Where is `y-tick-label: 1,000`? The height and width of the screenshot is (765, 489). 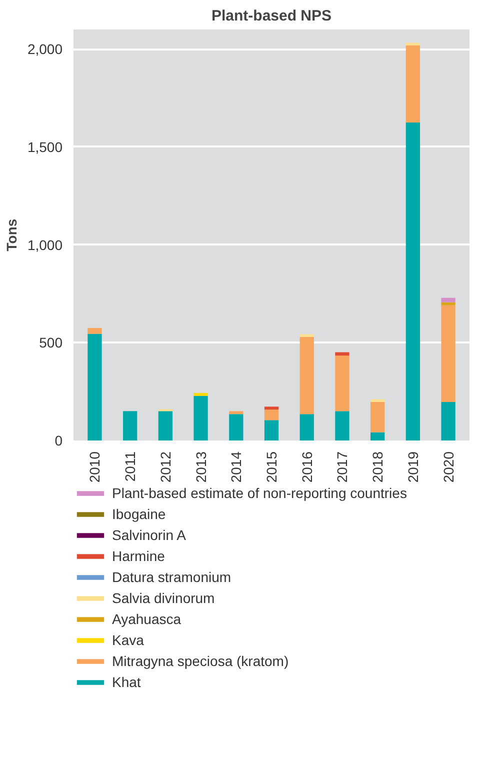
y-tick-label: 1,000 is located at coordinates (45, 244).